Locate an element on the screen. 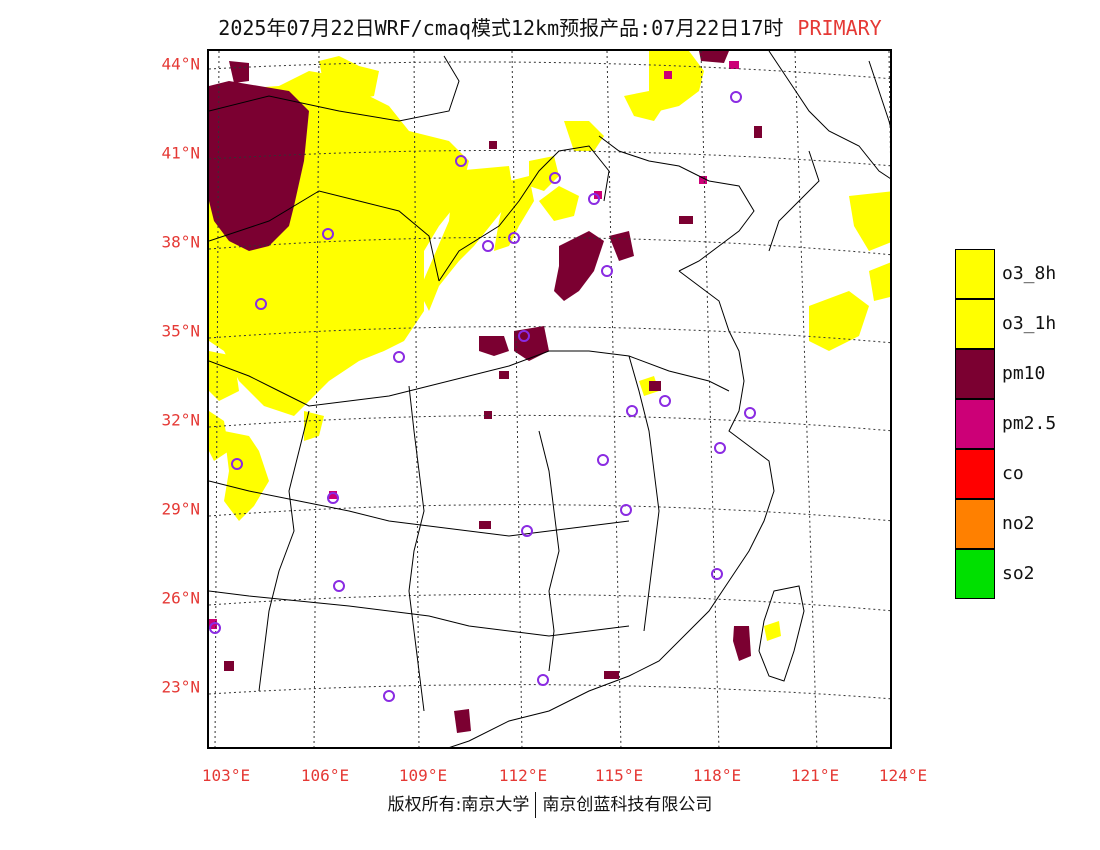  lon-label-112: 112°E is located at coordinates (523, 775).